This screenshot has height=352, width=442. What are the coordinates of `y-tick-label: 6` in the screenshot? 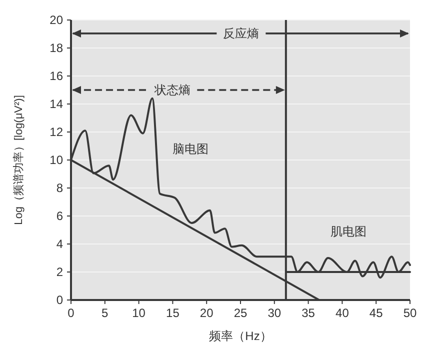 It's located at (60, 216).